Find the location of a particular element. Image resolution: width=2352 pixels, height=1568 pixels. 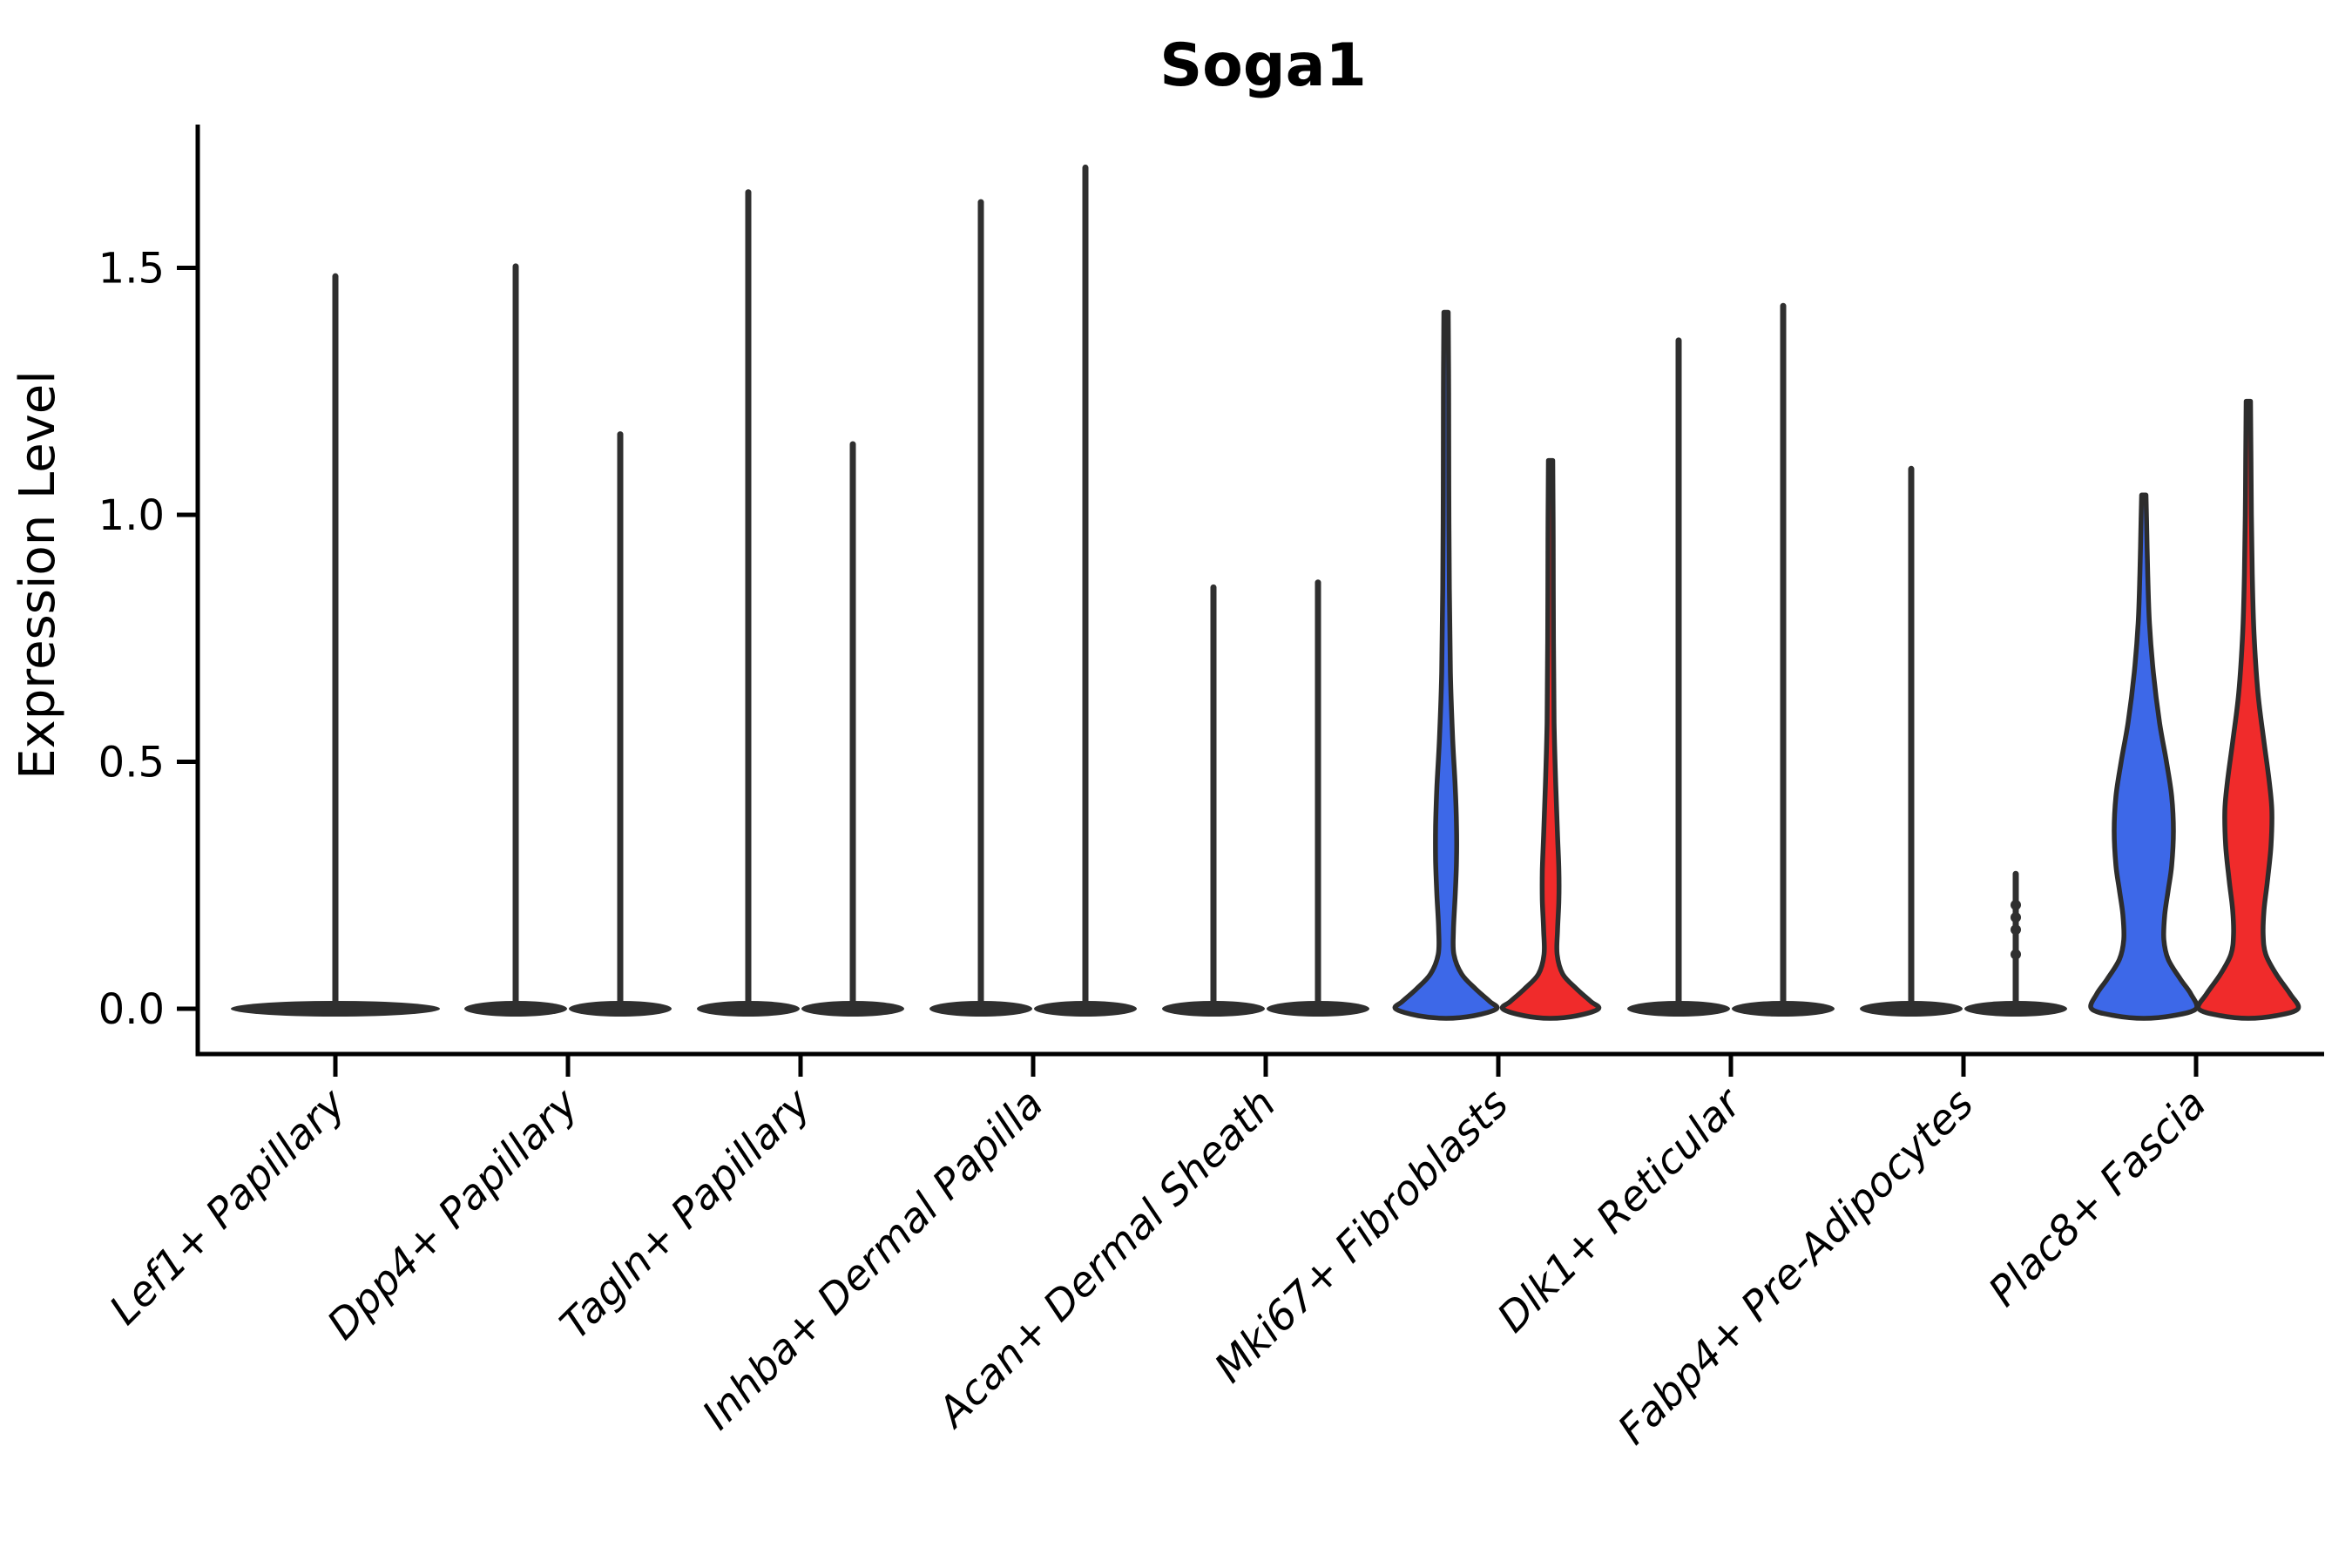

violin-dlk1-reticular-left is located at coordinates (1678, 677).